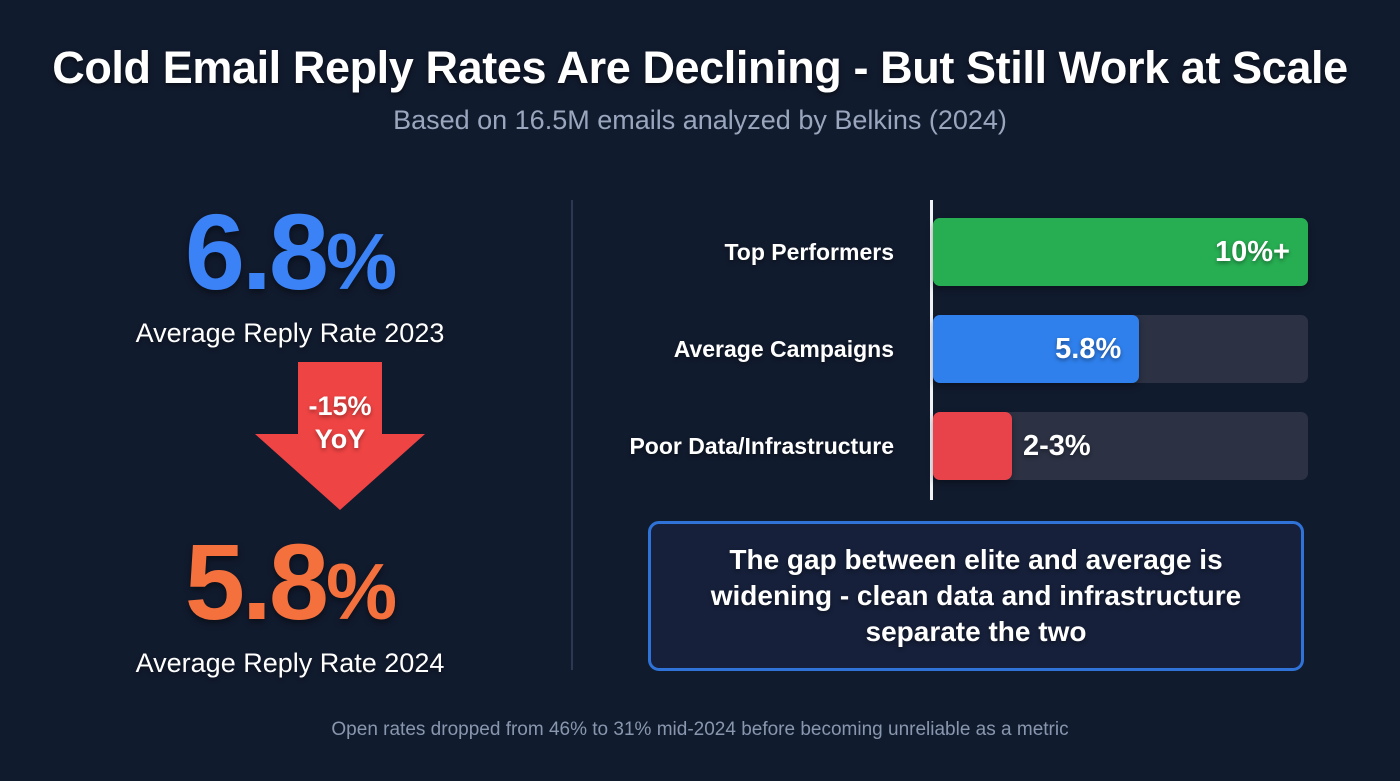 This screenshot has height=781, width=1400. I want to click on bar-track-0: 10%+, so click(1120, 252).